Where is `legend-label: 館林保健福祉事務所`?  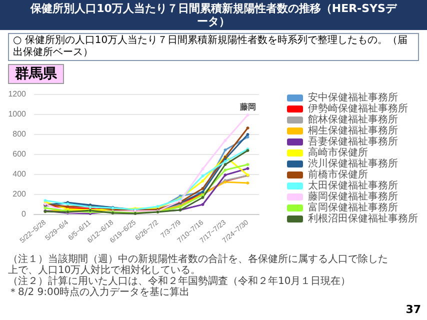
legend-label: 館林保健福祉事務所 is located at coordinates (353, 120).